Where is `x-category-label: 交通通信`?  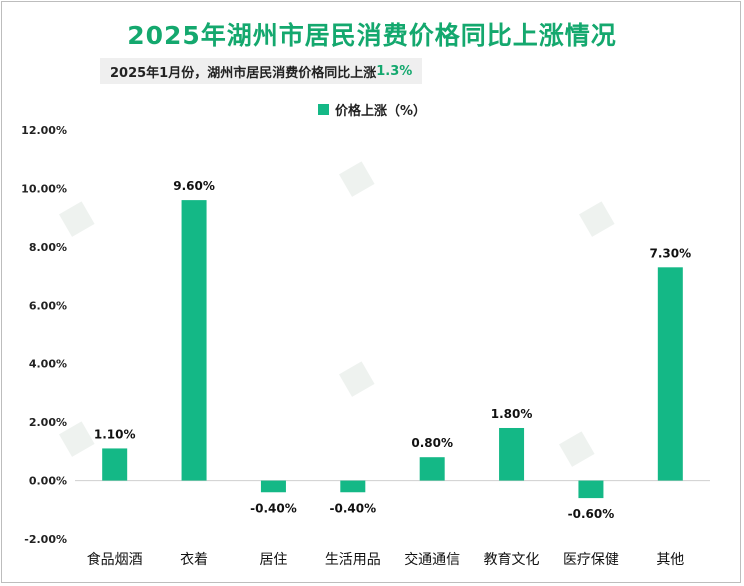
x-category-label: 交通通信 is located at coordinates (432, 559).